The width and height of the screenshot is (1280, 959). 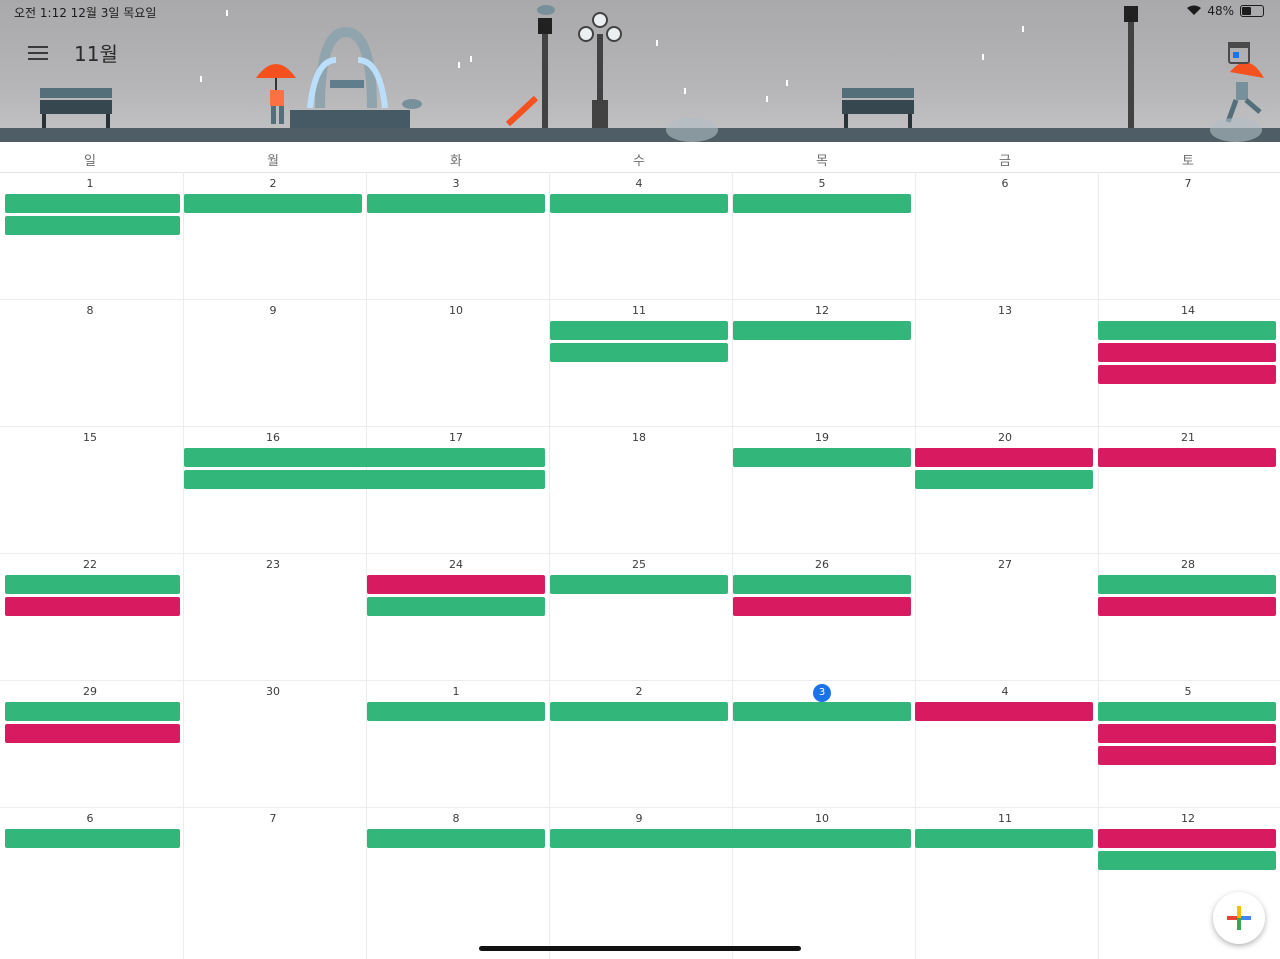 I want to click on wifi-icon, so click(x=1194, y=11).